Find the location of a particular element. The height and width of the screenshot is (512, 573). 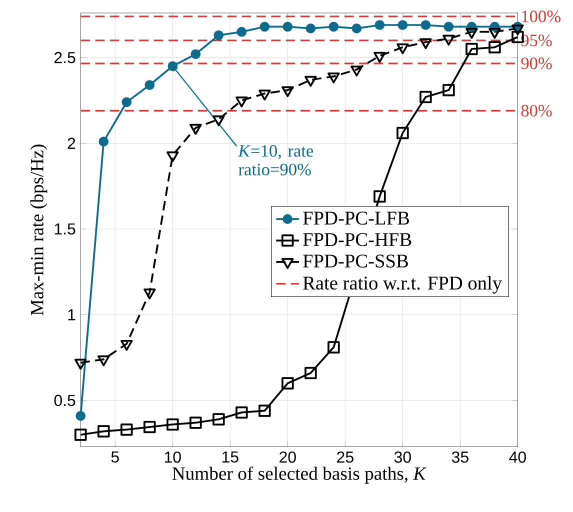

x-tick-label: 25 is located at coordinates (345, 457).